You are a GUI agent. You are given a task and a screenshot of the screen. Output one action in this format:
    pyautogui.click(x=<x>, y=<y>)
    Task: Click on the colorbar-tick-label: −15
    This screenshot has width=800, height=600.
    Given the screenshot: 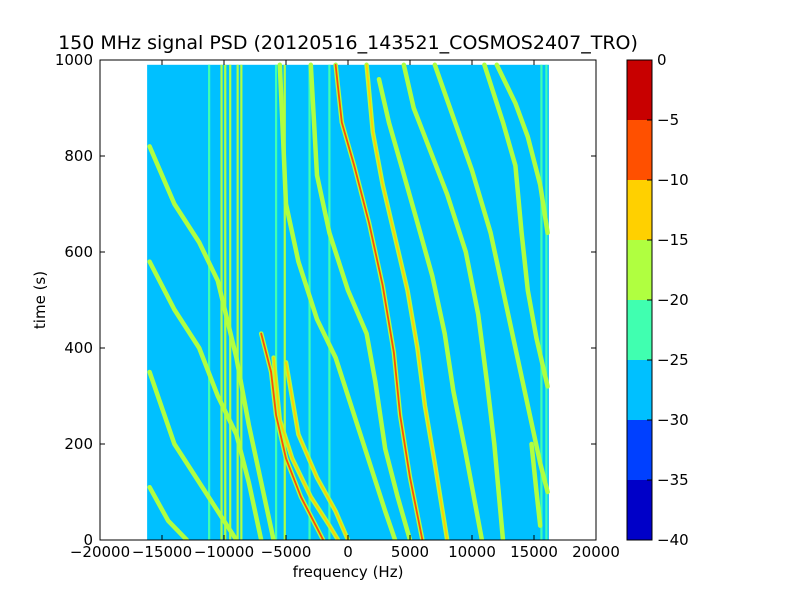 What is the action you would take?
    pyautogui.click(x=673, y=240)
    